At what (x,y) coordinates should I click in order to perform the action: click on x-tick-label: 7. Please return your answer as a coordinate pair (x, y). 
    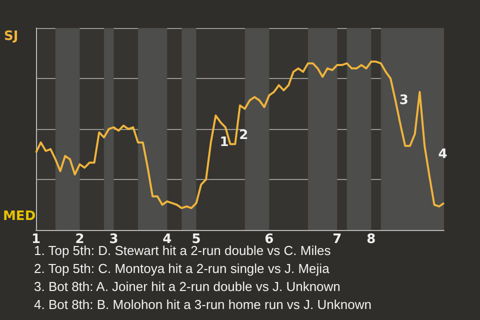
    Looking at the image, I should click on (337, 239).